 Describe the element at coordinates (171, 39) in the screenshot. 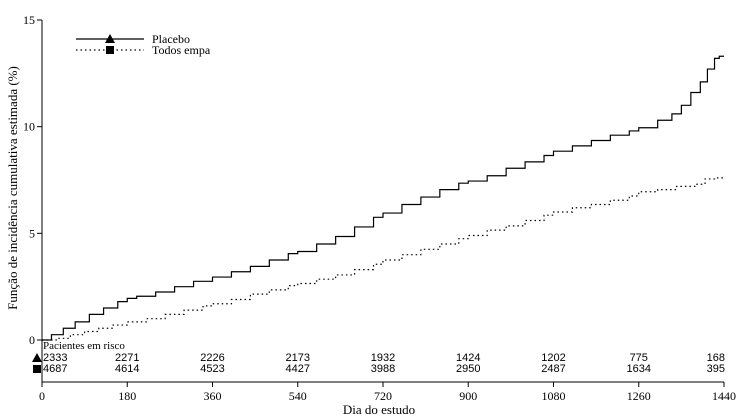

I see `legend-label: Placebo` at that location.